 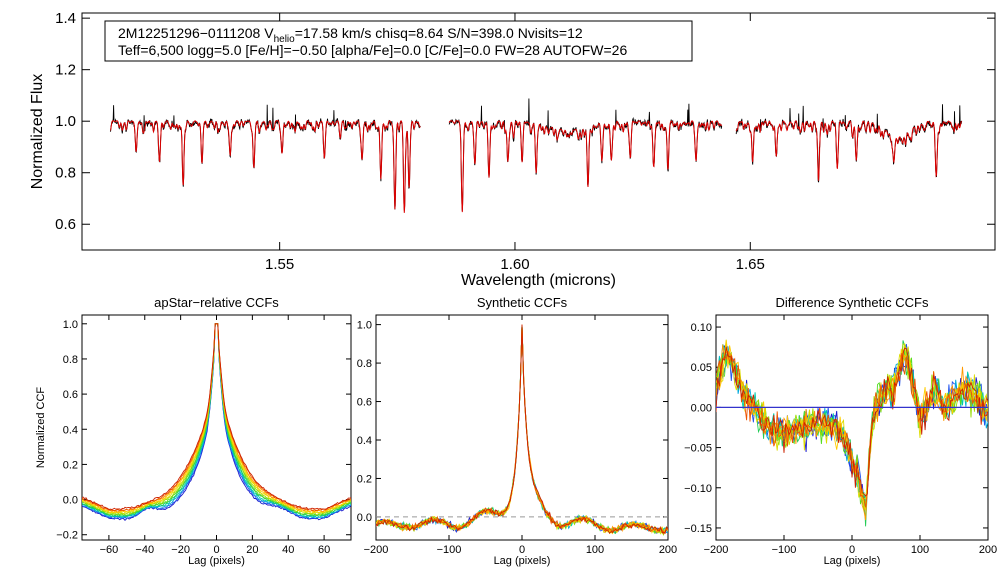 What do you see at coordinates (784, 550) in the screenshot?
I see `x-tick-label: −100` at bounding box center [784, 550].